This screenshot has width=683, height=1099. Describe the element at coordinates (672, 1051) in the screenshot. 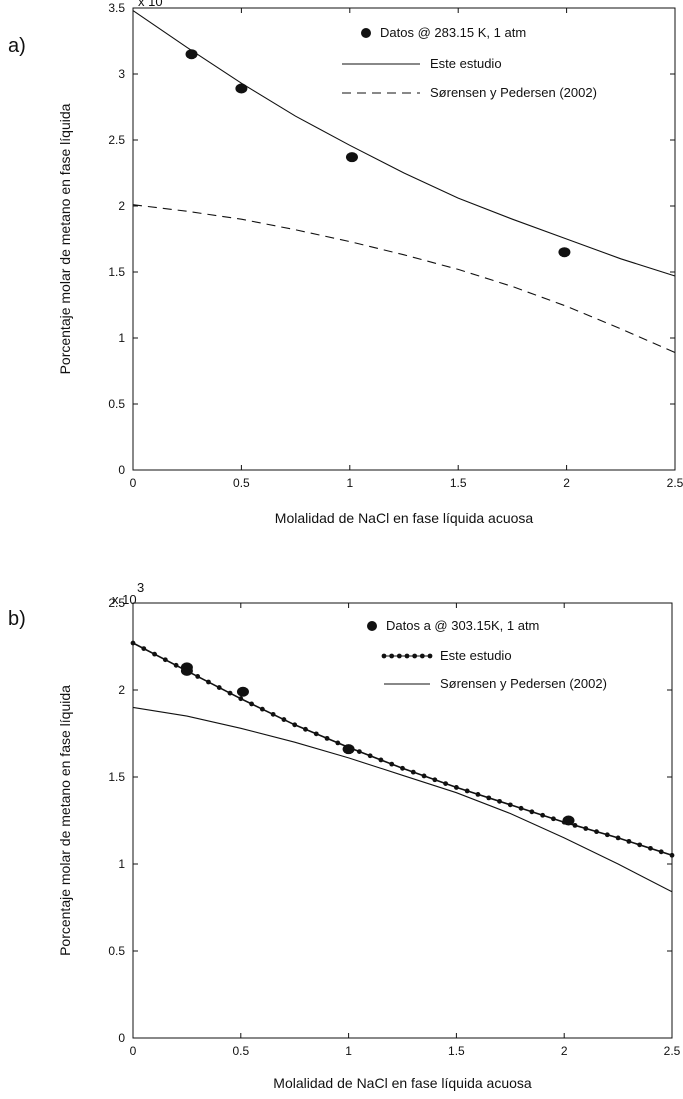

I see `chart-b-x-tick-label: 2.5` at that location.